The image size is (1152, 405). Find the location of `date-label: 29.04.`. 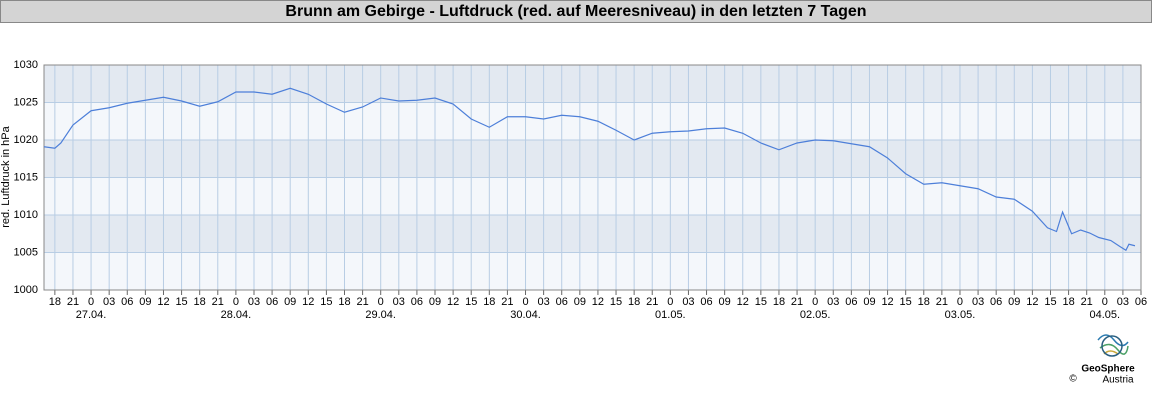

date-label: 29.04. is located at coordinates (380, 315).